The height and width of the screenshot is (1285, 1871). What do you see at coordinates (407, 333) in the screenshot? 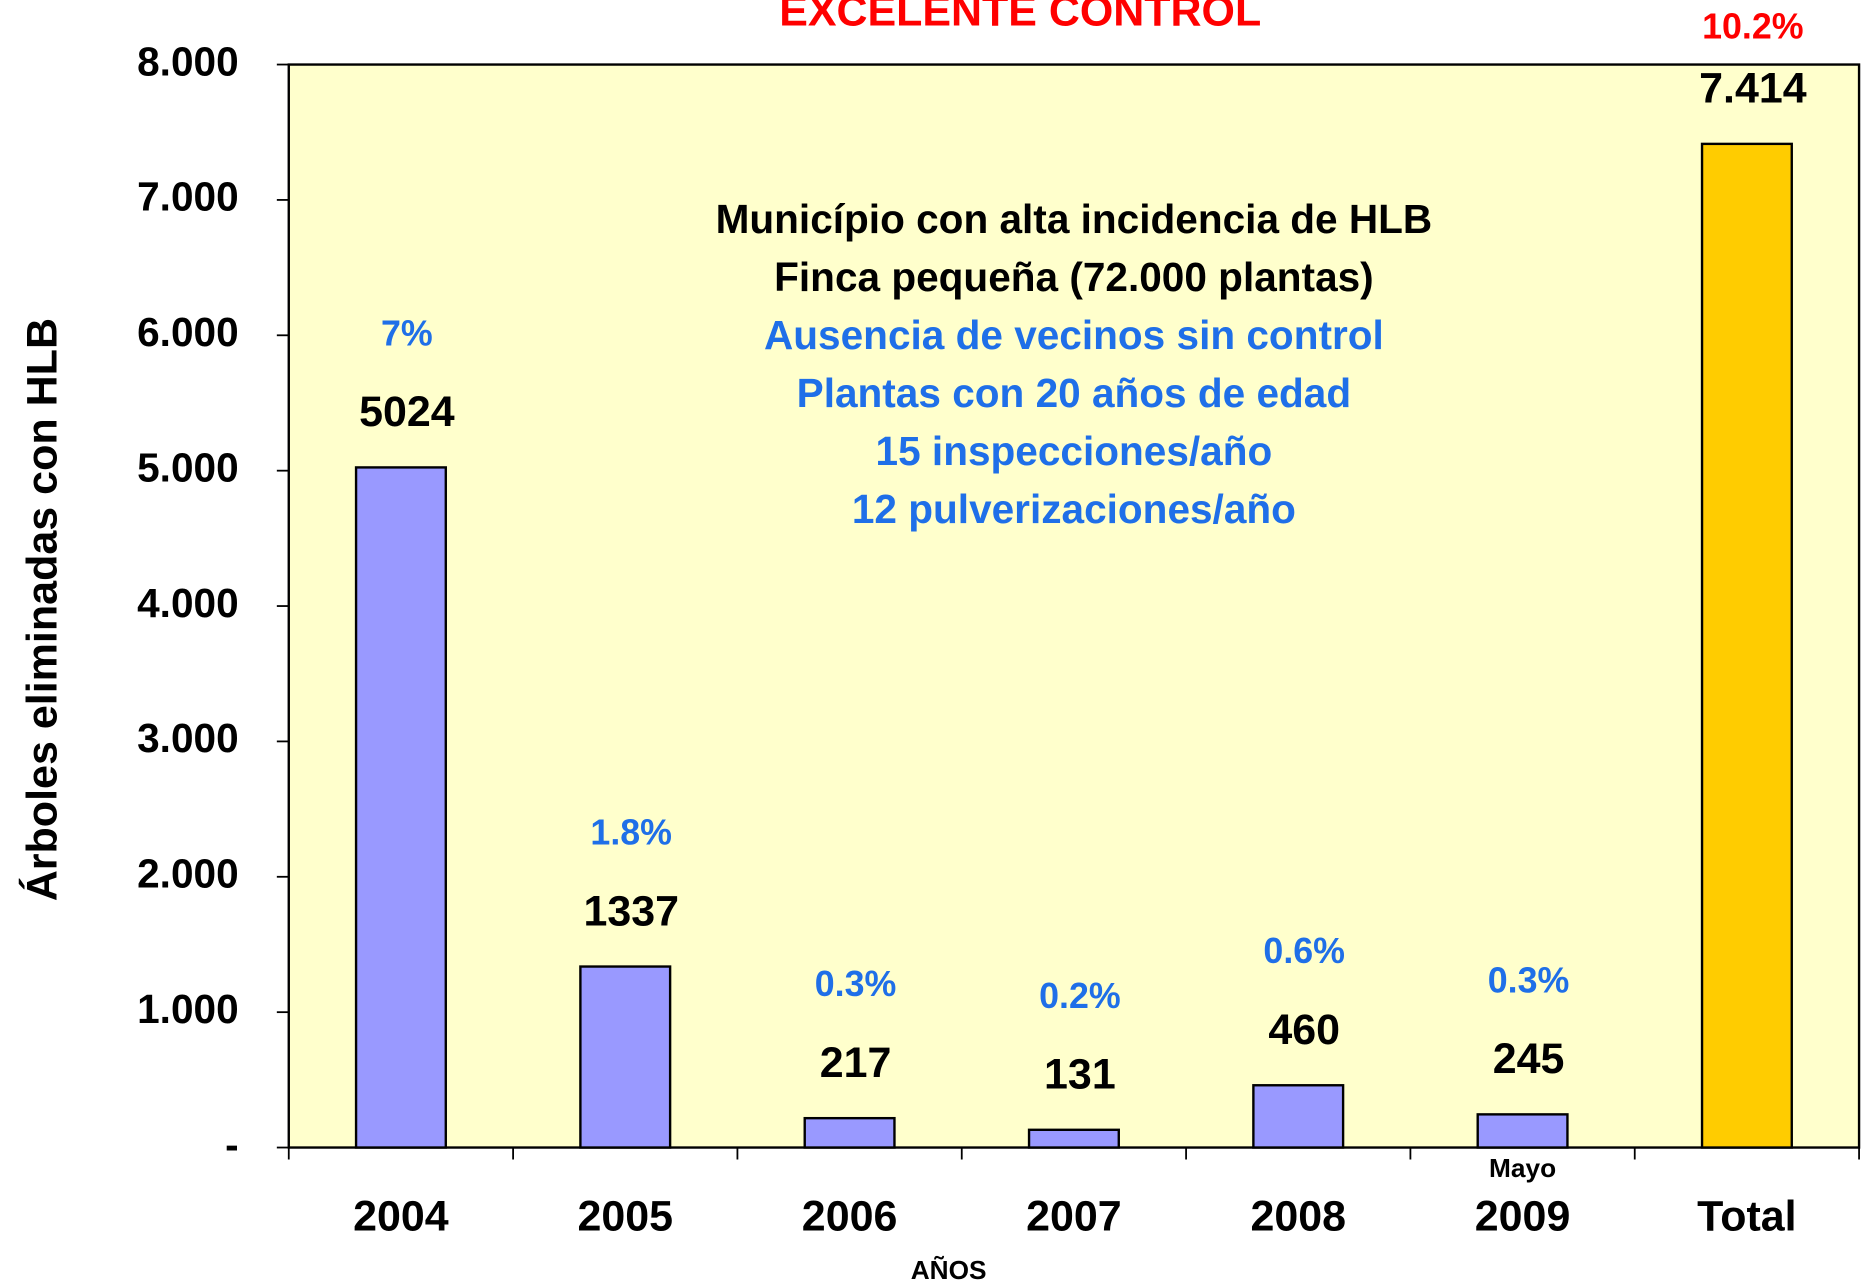
I see `percent-label: 7%` at bounding box center [407, 333].